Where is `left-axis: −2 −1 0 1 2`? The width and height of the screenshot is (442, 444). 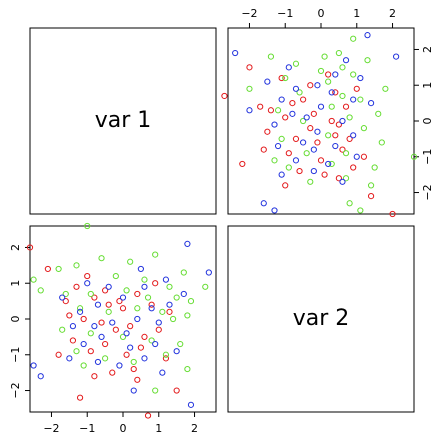 left-axis: −2 −1 0 1 2 is located at coordinates (20, 321).